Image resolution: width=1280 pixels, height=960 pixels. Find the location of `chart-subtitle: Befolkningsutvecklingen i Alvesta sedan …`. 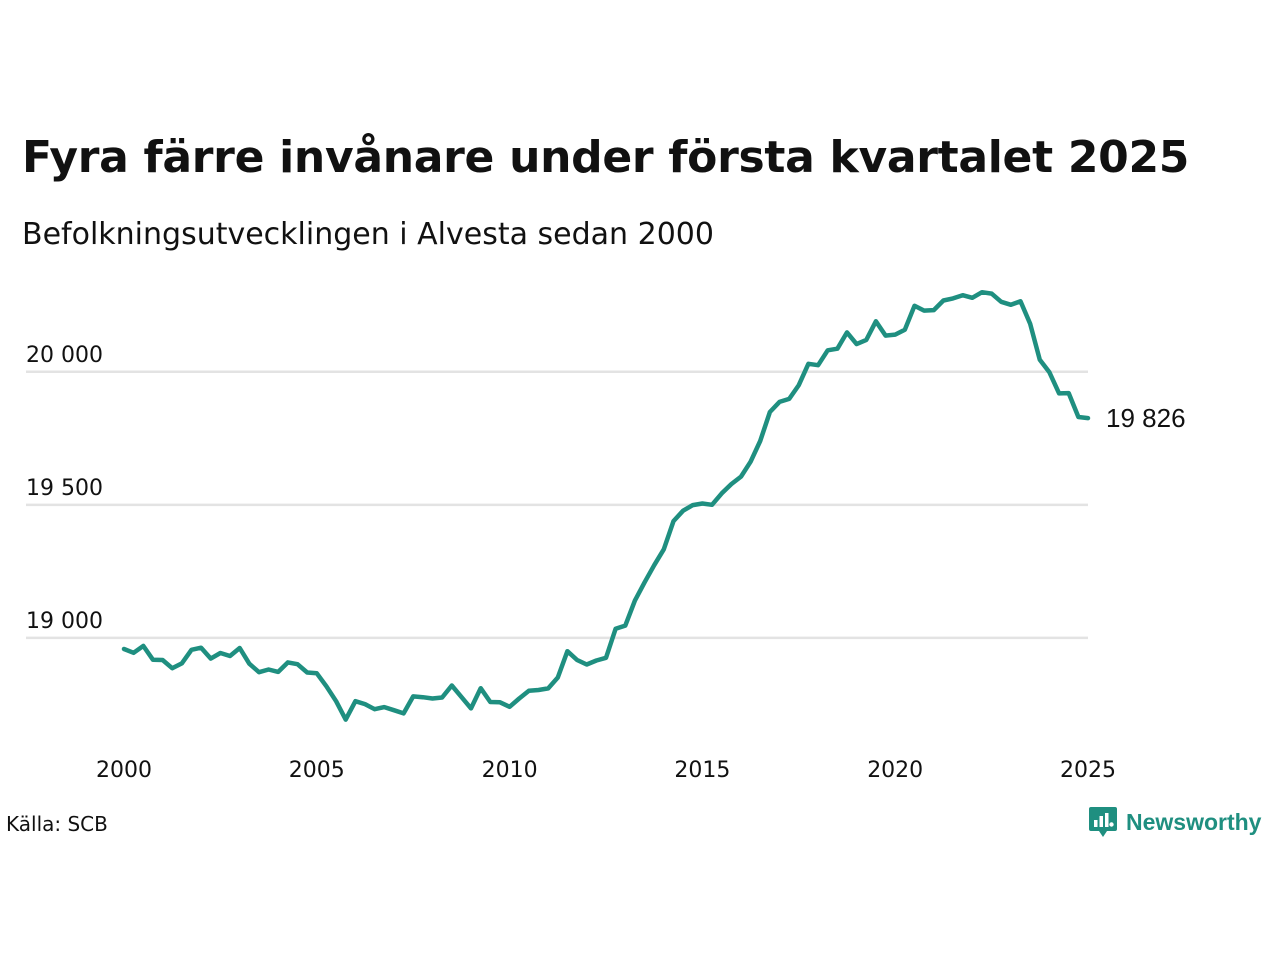

chart-subtitle: Befolkningsutvecklingen i Alvesta sedan … is located at coordinates (368, 234).